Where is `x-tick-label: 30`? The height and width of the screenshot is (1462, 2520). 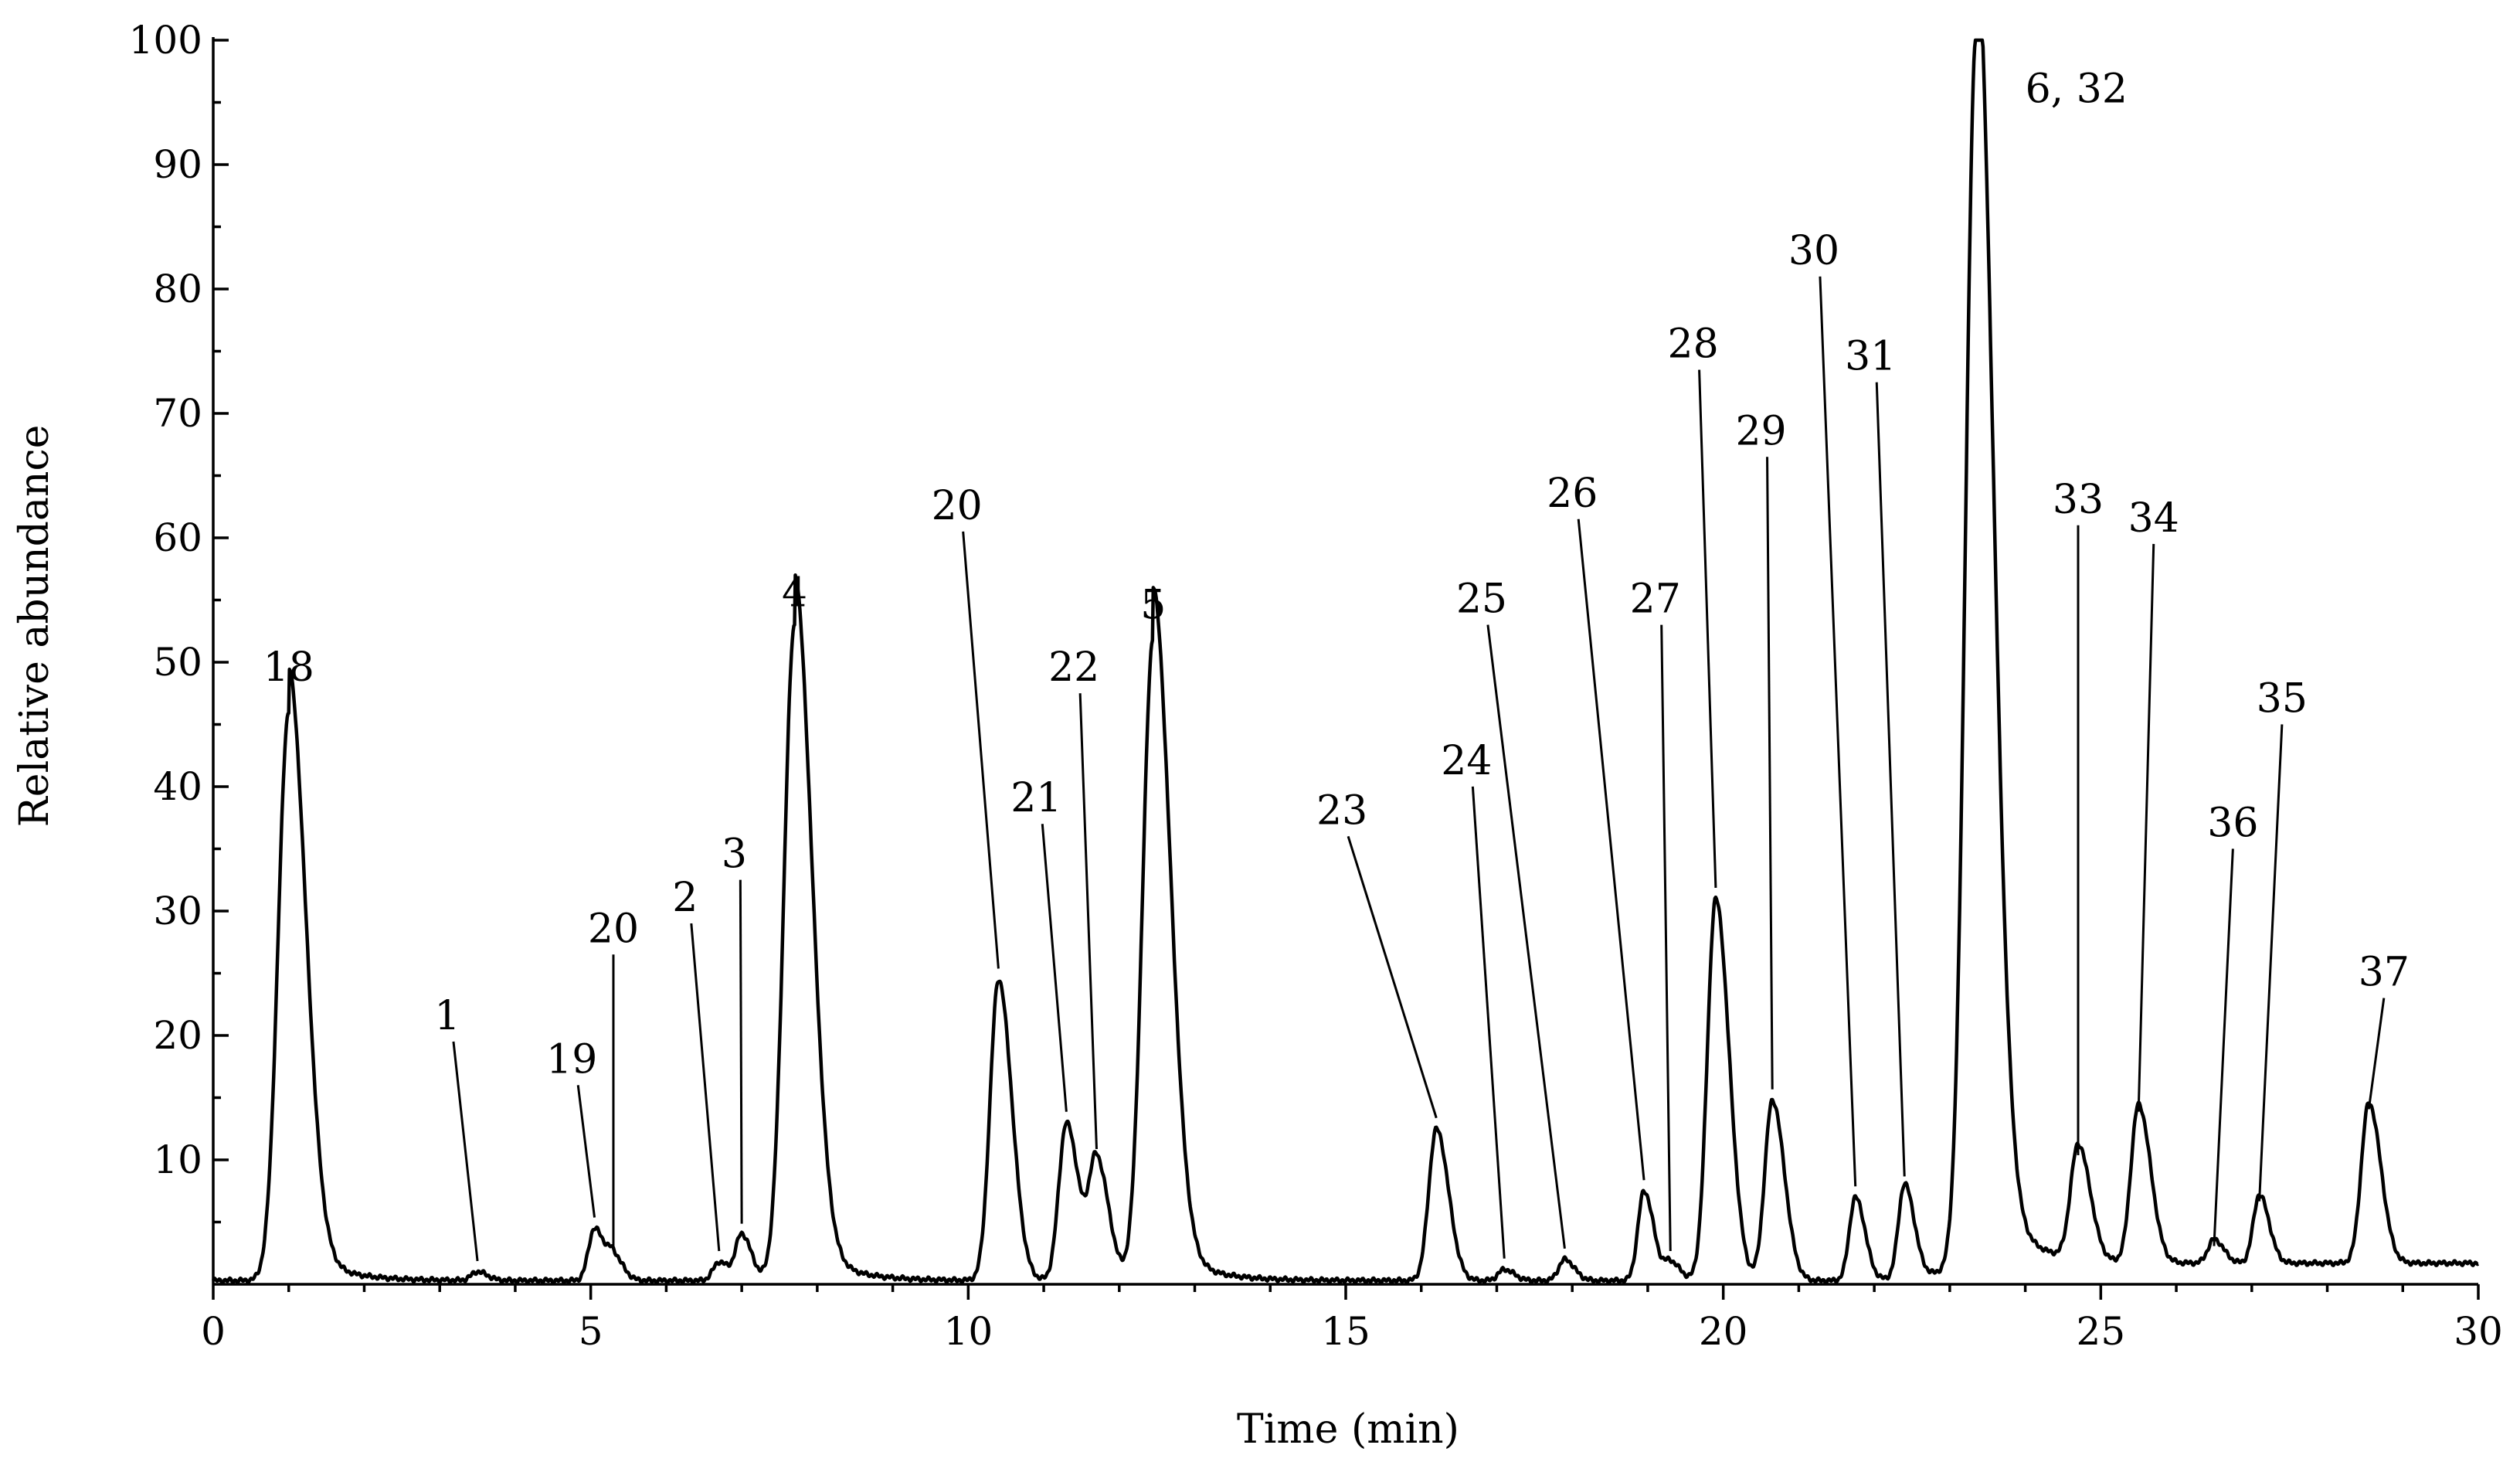 x-tick-label: 30 is located at coordinates (2478, 1331).